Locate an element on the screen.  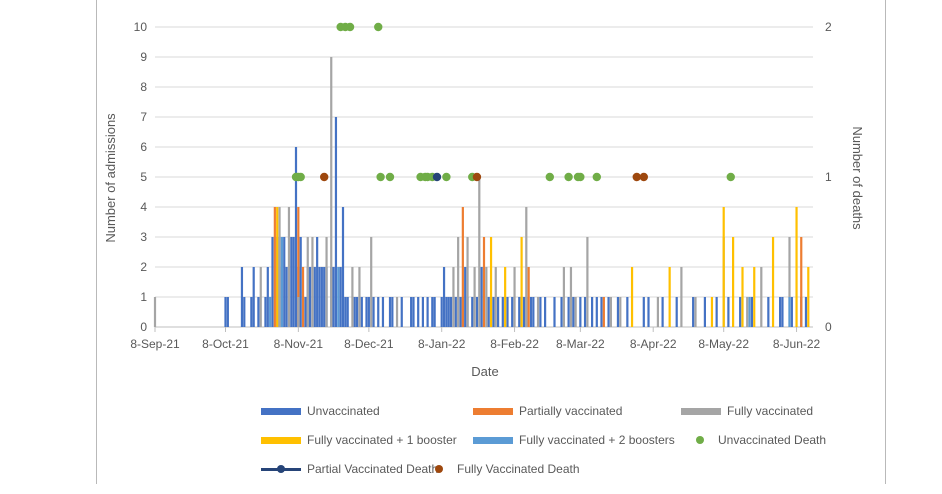
x-tick-label: 8-Apr-22 is located at coordinates (653, 344).